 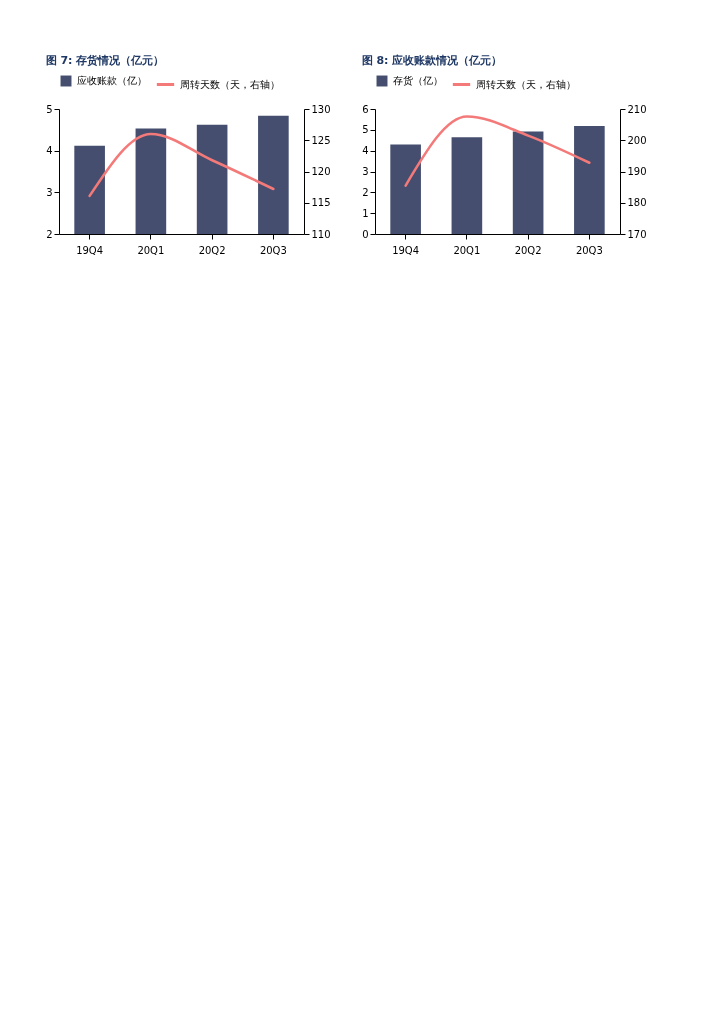 What do you see at coordinates (365, 234) in the screenshot?
I see `y-tick-label: 0` at bounding box center [365, 234].